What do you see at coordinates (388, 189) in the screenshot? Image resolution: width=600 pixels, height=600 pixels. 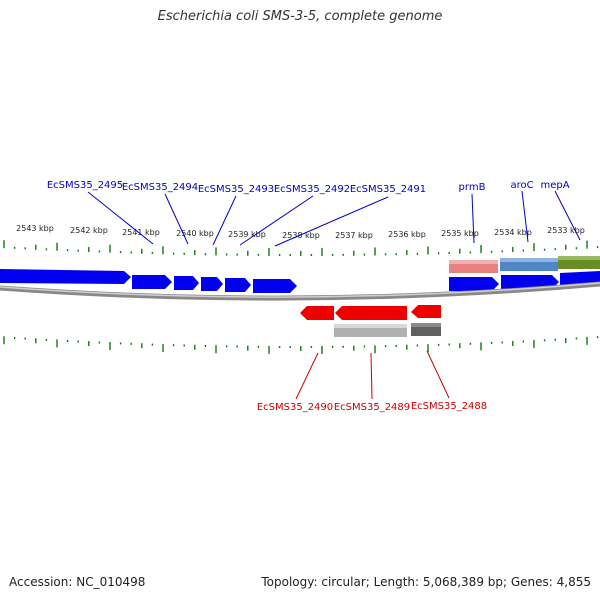 I see `gene-label-EcSMS35_2491: EcSMS35_2491` at bounding box center [388, 189].